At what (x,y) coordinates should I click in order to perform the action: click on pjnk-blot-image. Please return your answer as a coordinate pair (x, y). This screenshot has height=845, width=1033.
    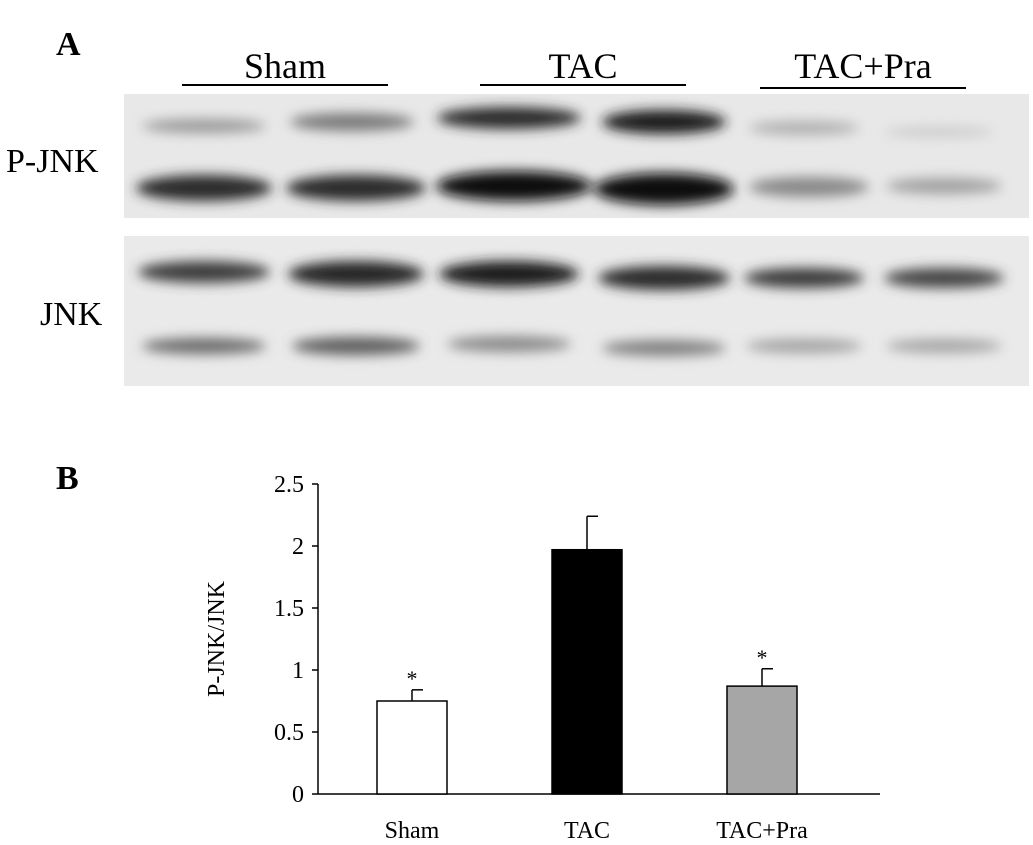
    Looking at the image, I should click on (576, 156).